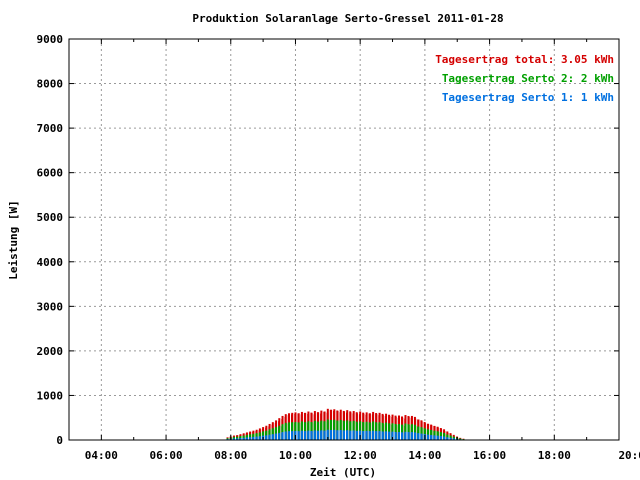 The width and height of the screenshot is (640, 480). I want to click on legend-entry: Tagesertrag Serto 2: 2 kWh, so click(528, 78).